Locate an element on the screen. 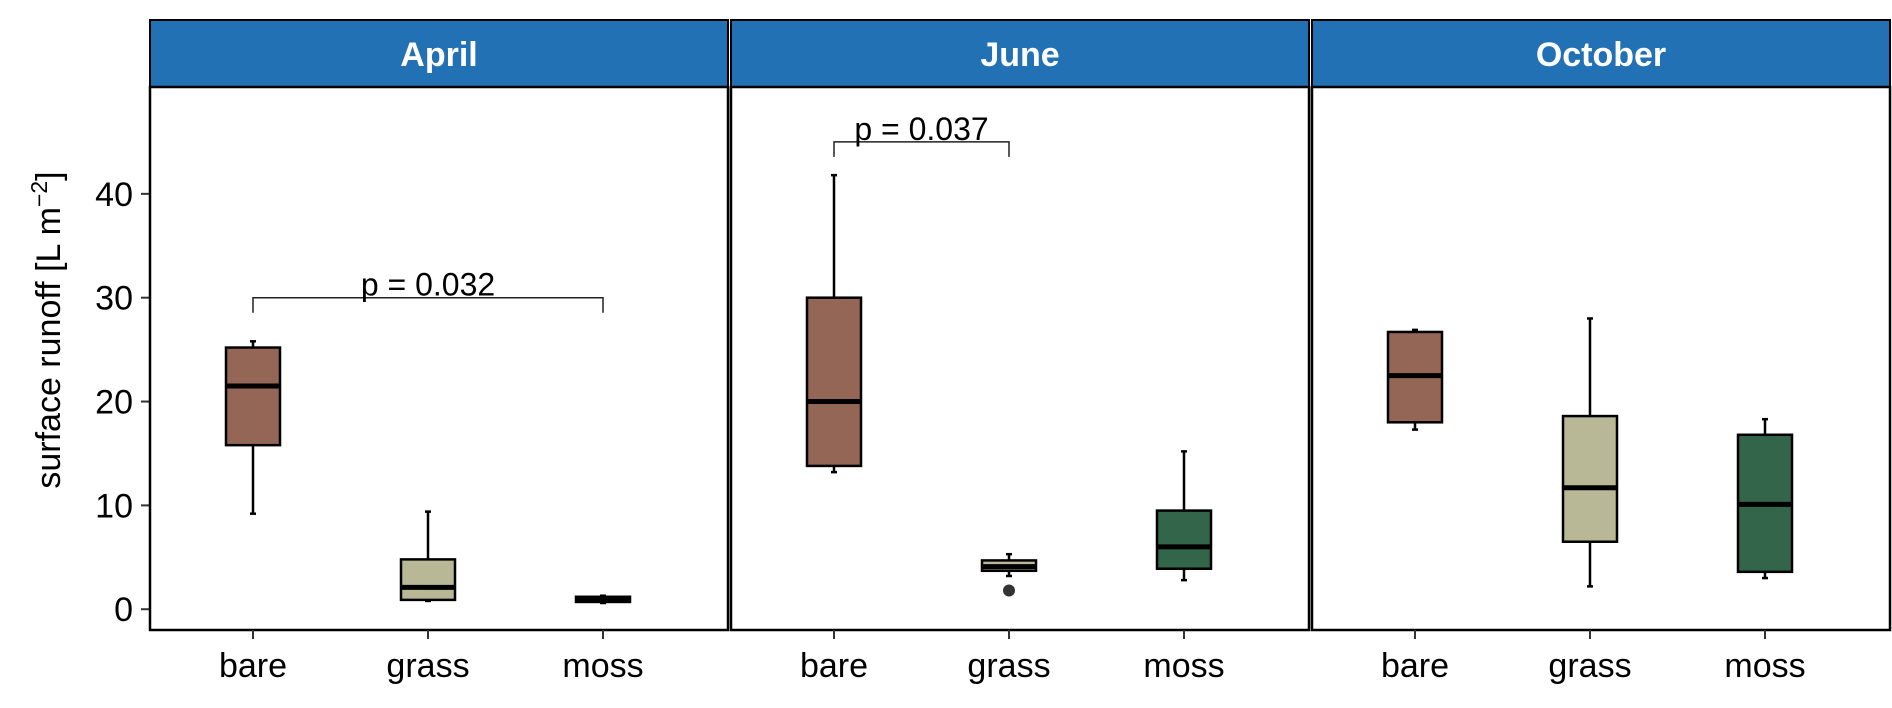 The height and width of the screenshot is (708, 1892). y-tick-label: 20 is located at coordinates (114, 403).